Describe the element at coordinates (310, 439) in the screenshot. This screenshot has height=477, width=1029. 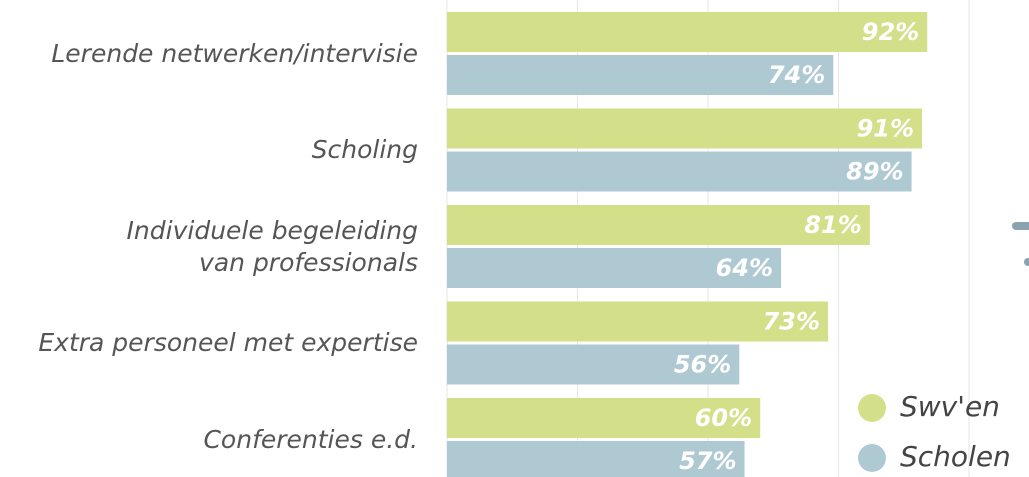
I see `category-label: Conferenties e.d.` at that location.